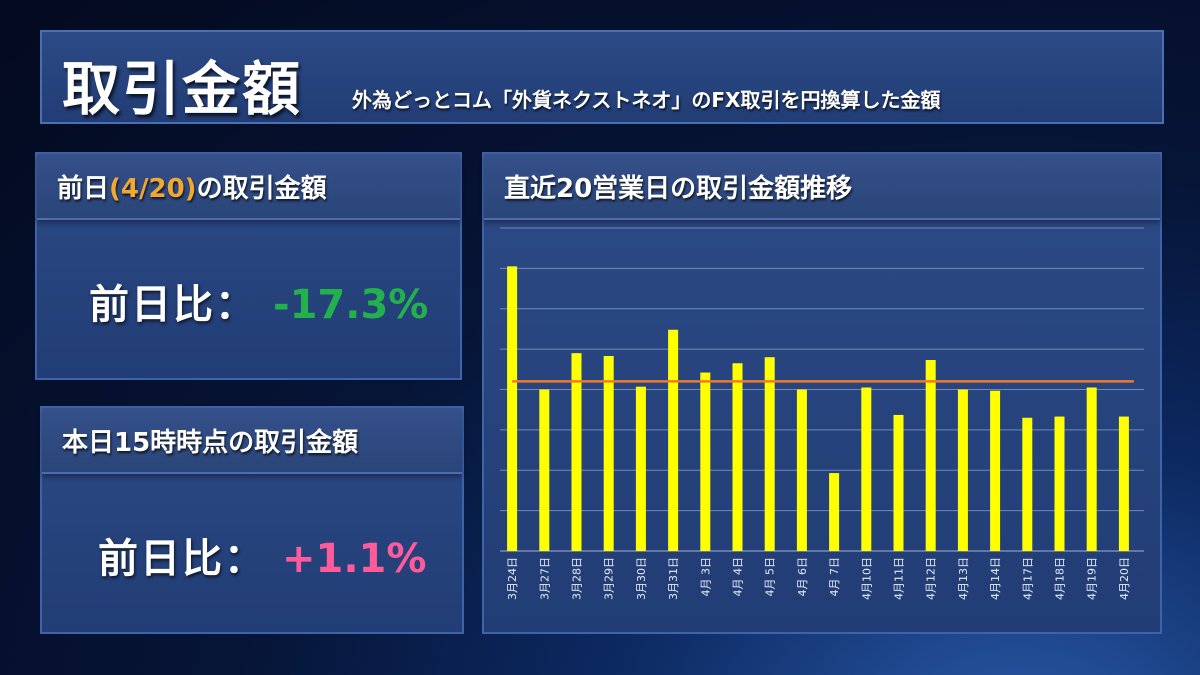 The image size is (1200, 675). Describe the element at coordinates (1092, 578) in the screenshot. I see `x-tick-label: 4月19日` at that location.